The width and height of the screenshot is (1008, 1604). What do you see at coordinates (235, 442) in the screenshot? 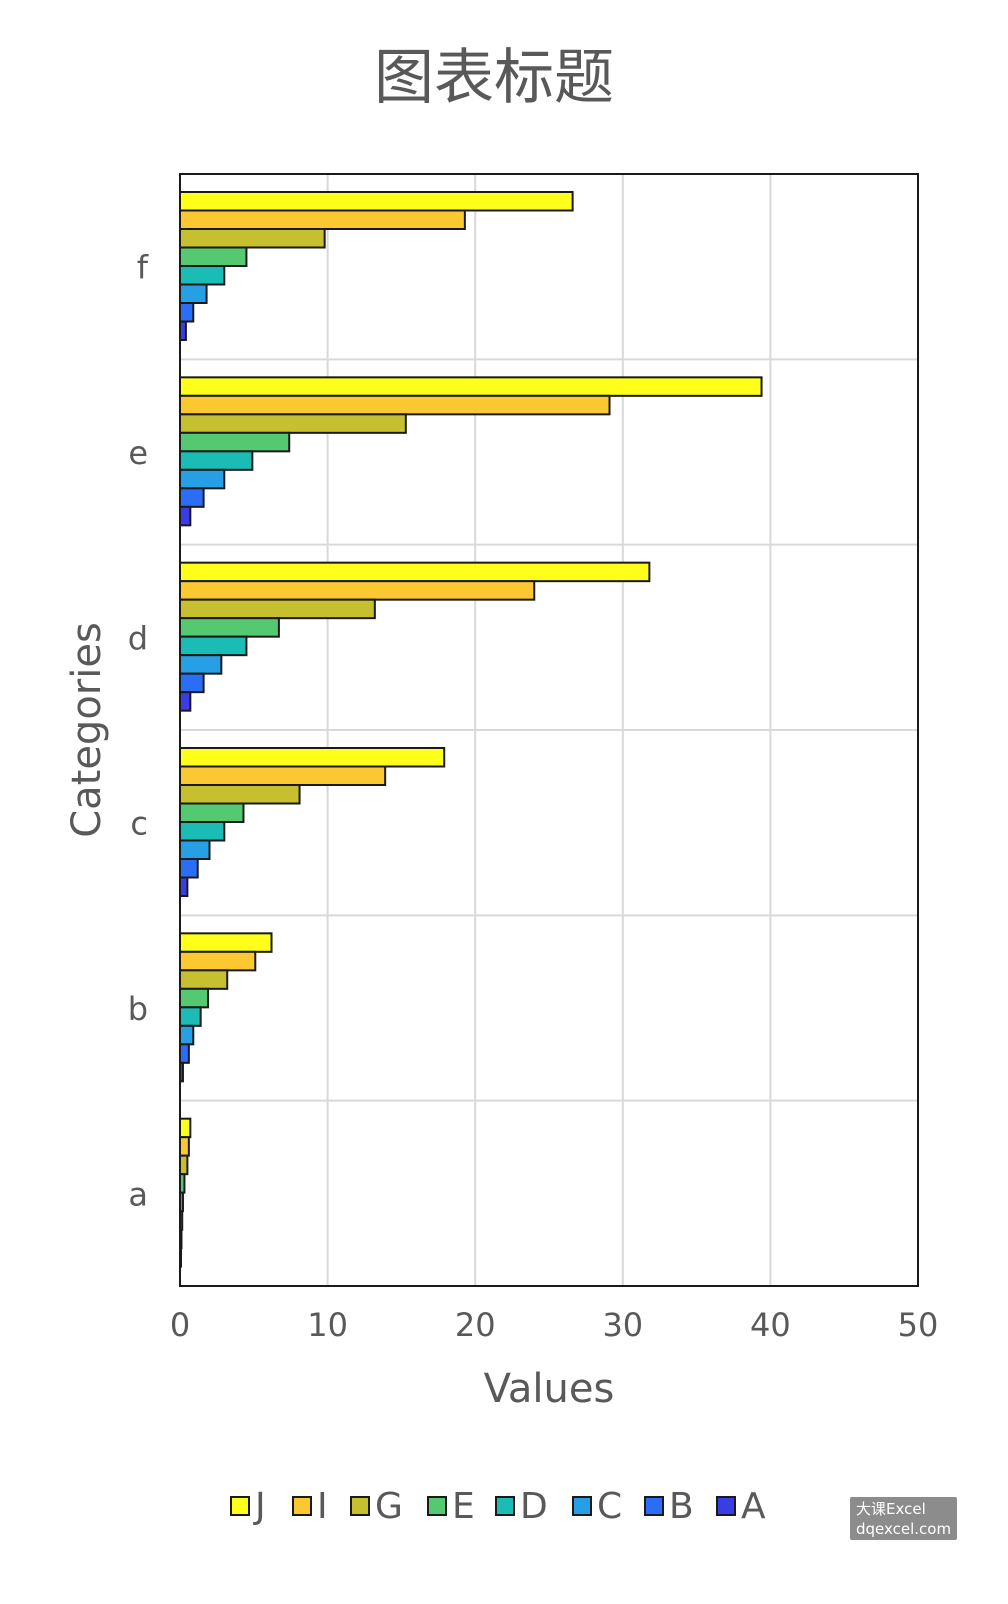
I see `bar-E-e` at bounding box center [235, 442].